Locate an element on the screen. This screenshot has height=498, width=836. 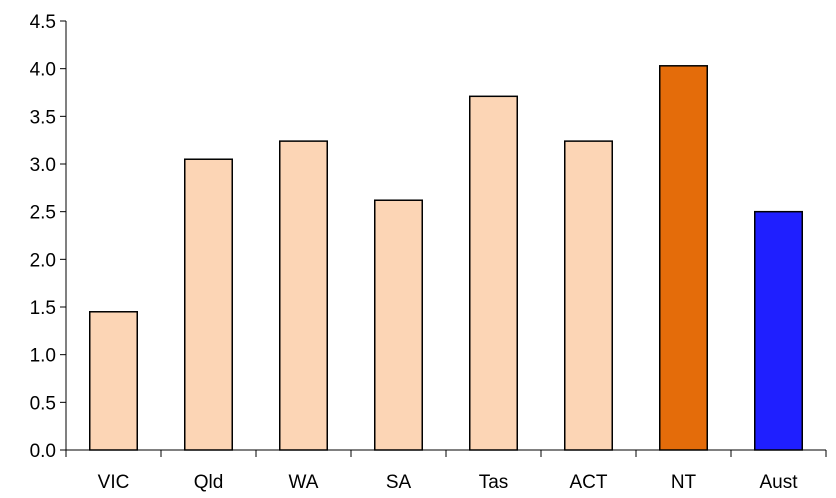
bar-vic is located at coordinates (113, 381).